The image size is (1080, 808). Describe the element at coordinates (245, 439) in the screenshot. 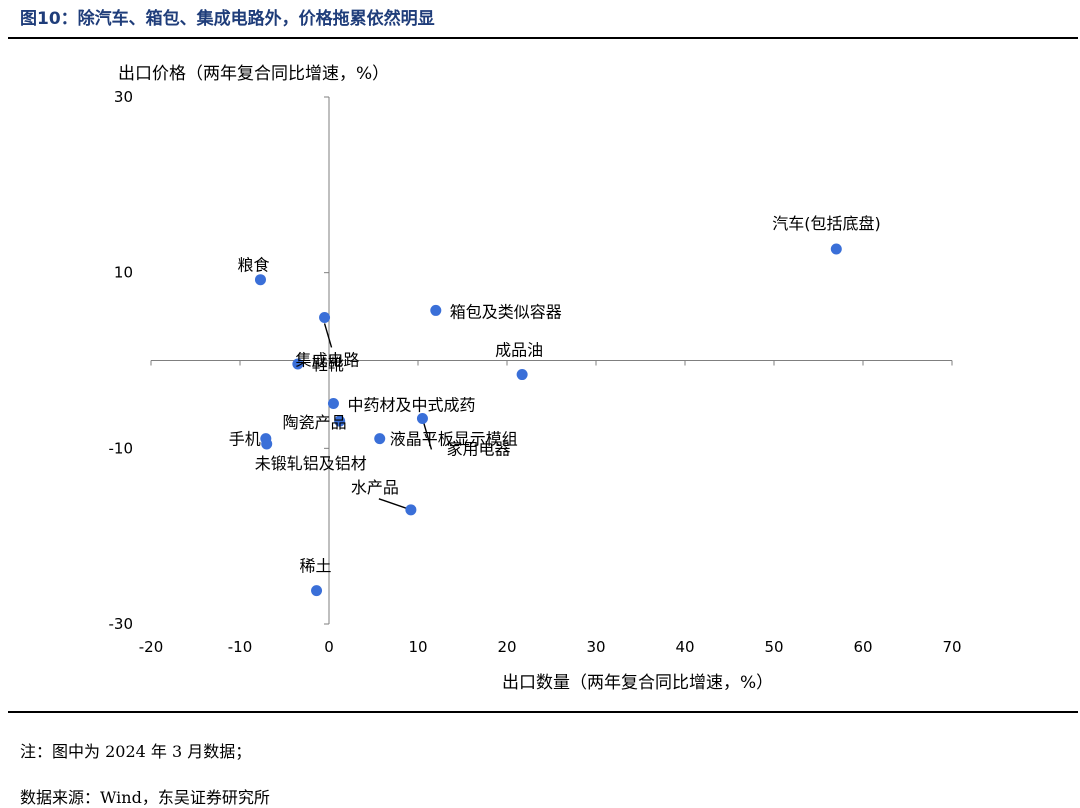

I see `point-label: 手机` at that location.